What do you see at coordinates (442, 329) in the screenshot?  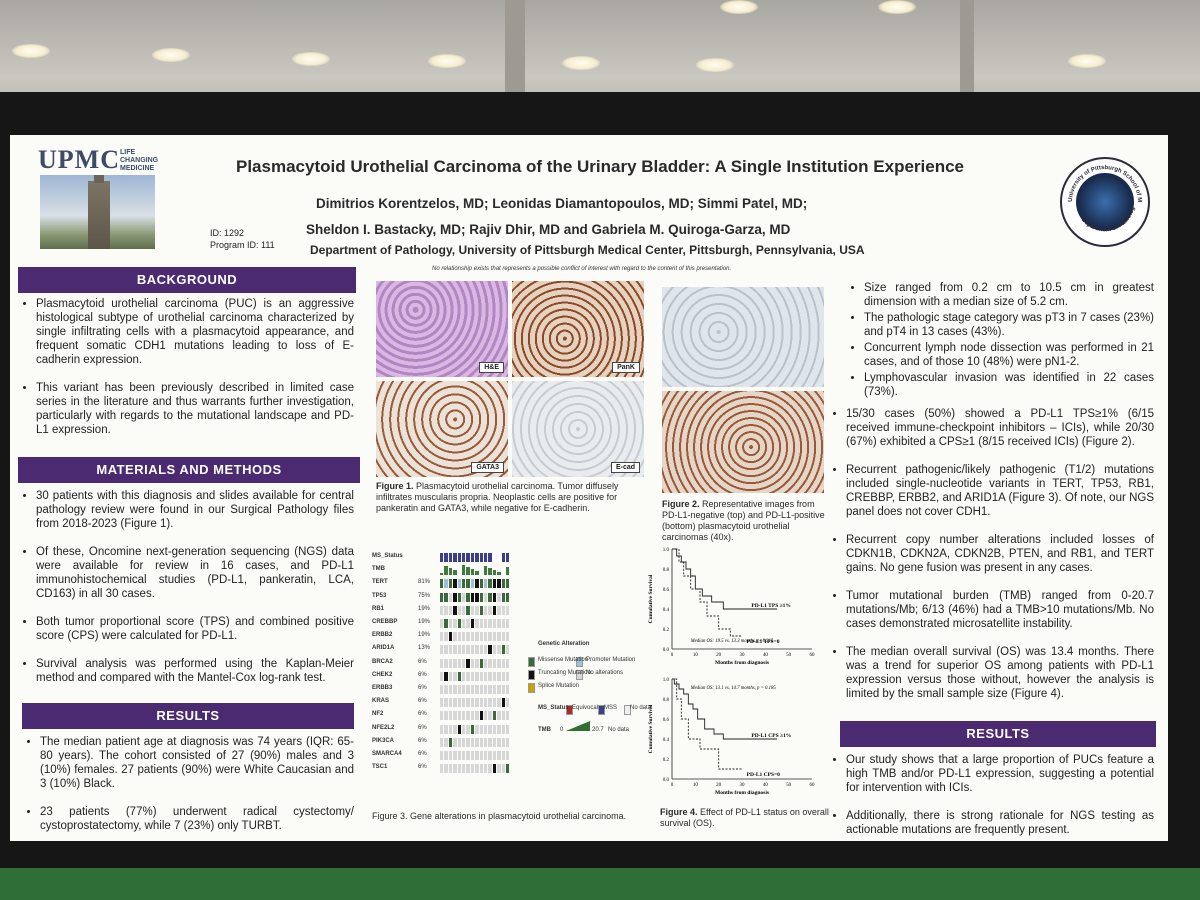 I see `figure1-he-image: H&E` at bounding box center [442, 329].